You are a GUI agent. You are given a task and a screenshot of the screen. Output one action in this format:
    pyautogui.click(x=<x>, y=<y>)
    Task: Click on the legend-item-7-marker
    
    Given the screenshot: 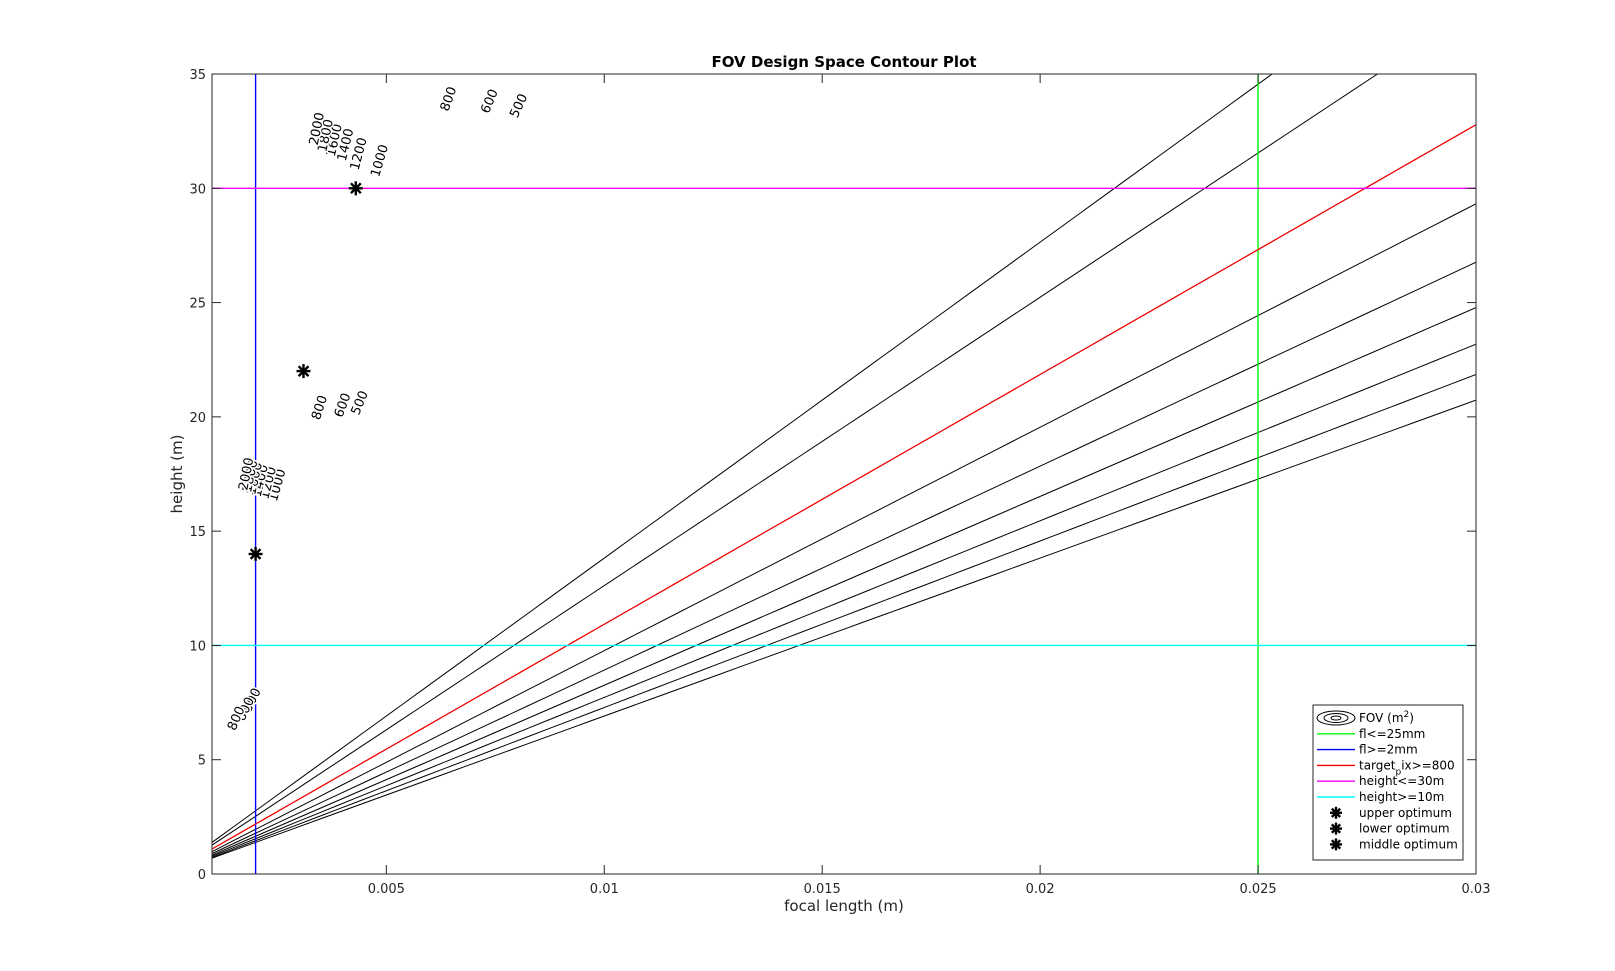 What is the action you would take?
    pyautogui.click(x=1336, y=812)
    